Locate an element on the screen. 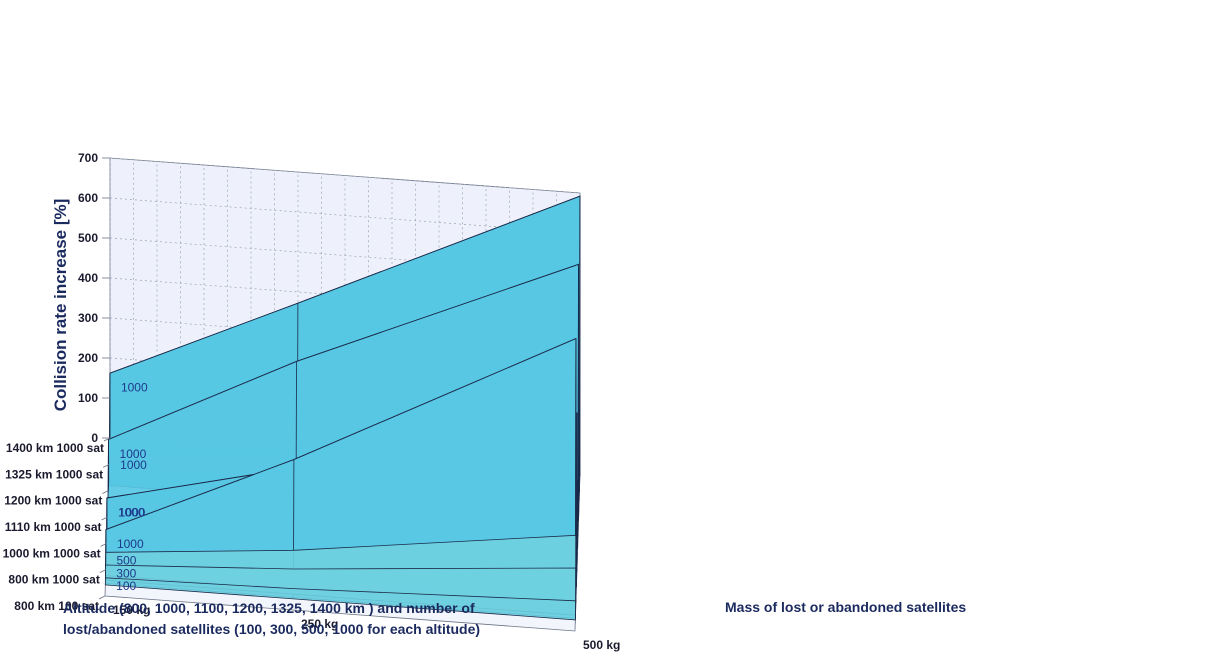 This screenshot has height=653, width=1222. ridge-1200km-segment is located at coordinates (578, 400).